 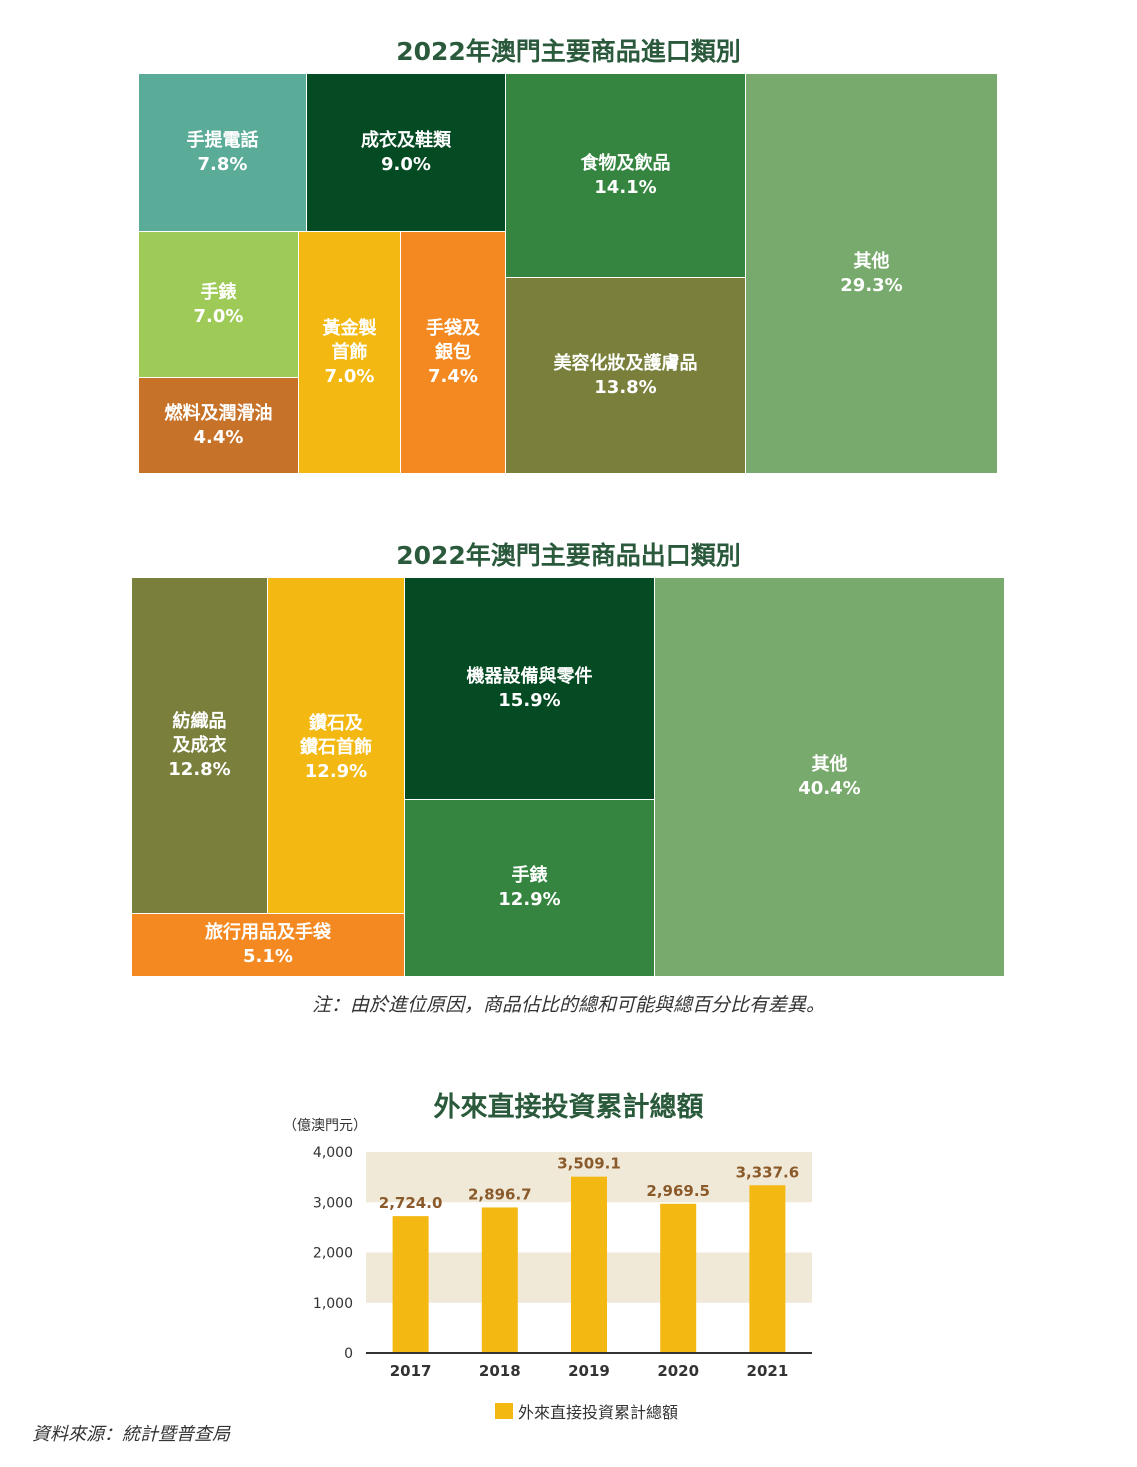 I want to click on data-source: 資料來源：統計暨普查局, so click(x=131, y=1434).